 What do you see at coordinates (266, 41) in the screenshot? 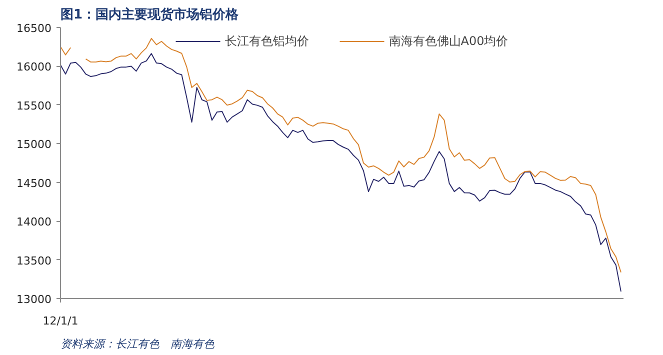
I see `legend-label: 长江有色铝均价` at bounding box center [266, 41].